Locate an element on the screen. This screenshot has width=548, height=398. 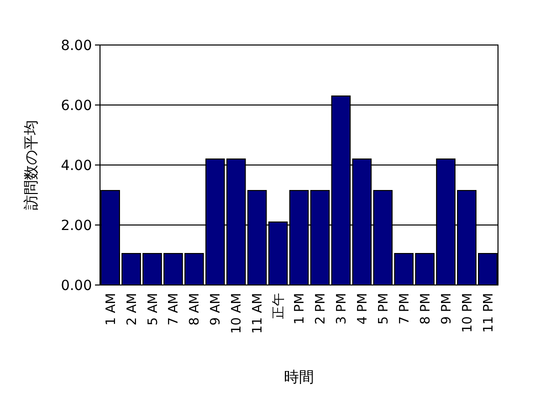
x-tick-label: 11 AM is located at coordinates (258, 313).